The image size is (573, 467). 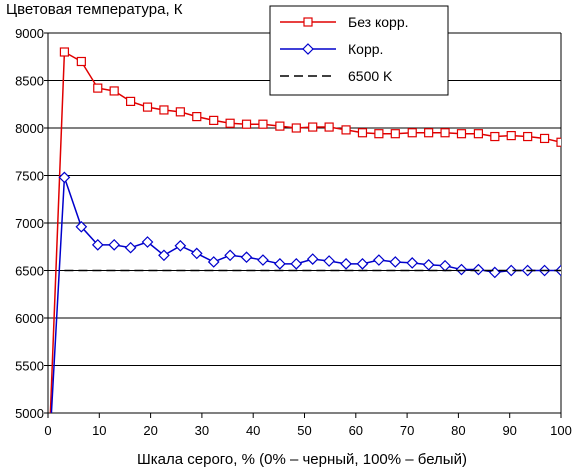 I want to click on y-tick-labels: 5000 5500 6000 6500 7000 7500 8000 8500 9000, so click(x=29, y=223).